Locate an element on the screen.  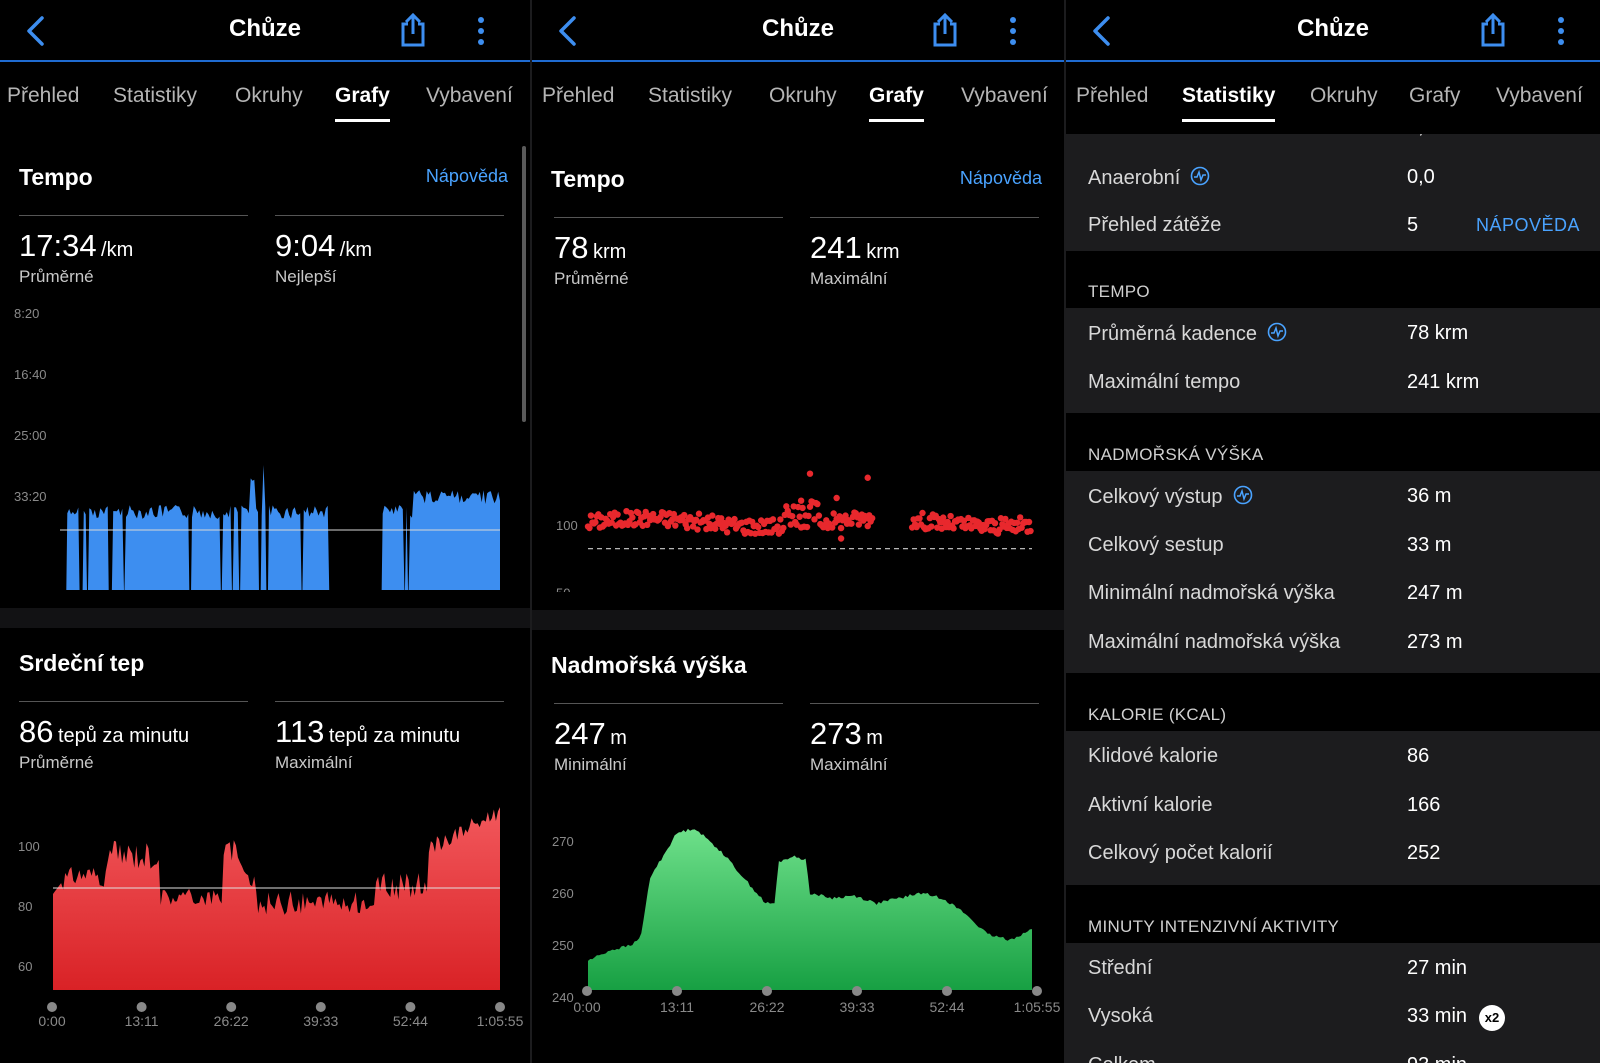
card-divider is located at coordinates (265, 618).